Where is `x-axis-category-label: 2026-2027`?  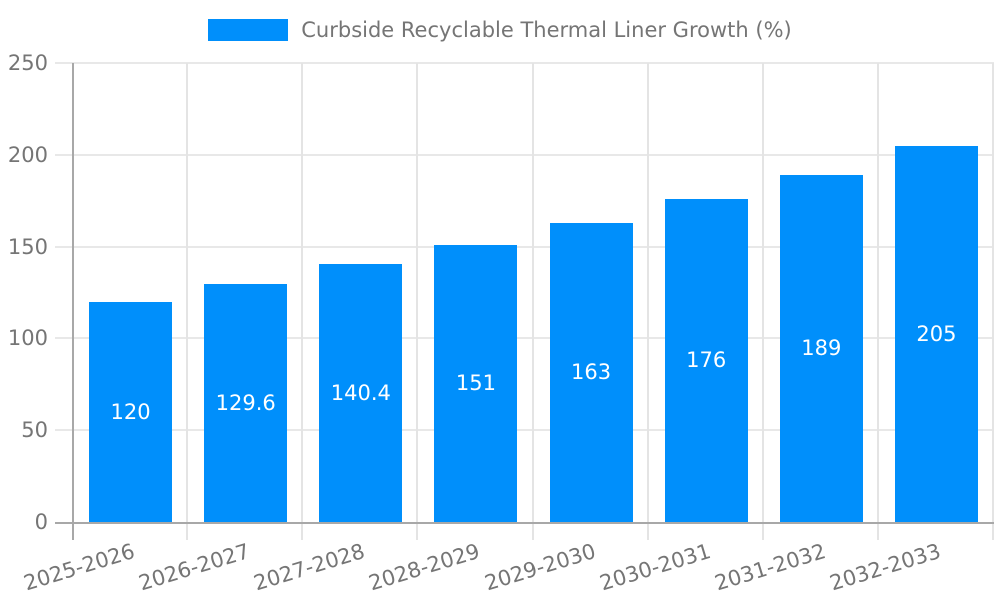 x-axis-category-label: 2026-2027 is located at coordinates (194, 567).